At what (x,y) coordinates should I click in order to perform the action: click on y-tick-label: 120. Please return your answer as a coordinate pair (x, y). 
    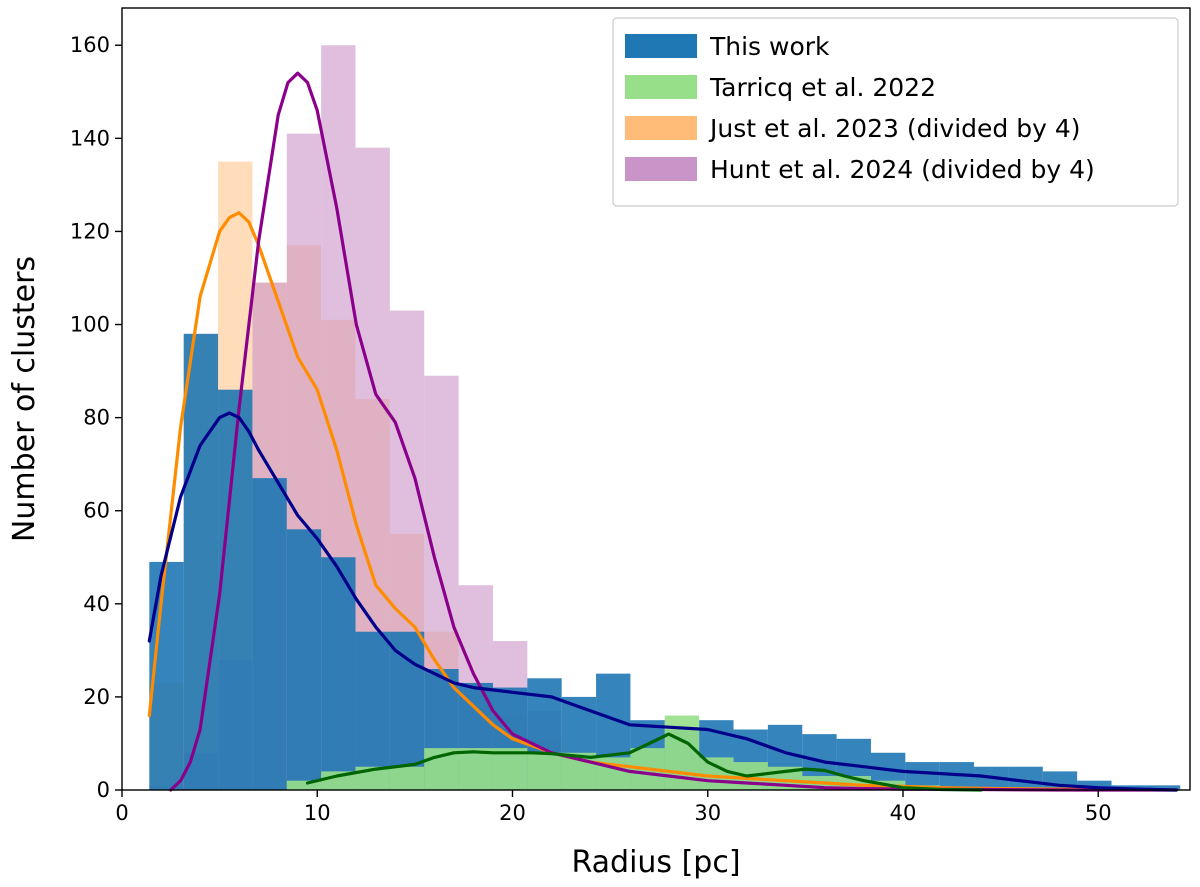
    Looking at the image, I should click on (90, 231).